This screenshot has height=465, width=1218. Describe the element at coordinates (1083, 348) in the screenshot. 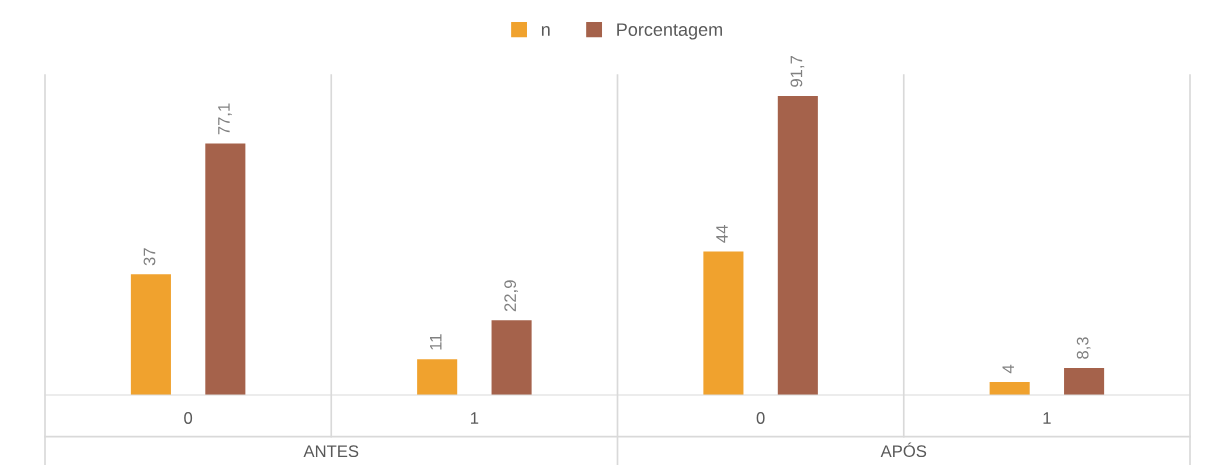

I see `data-label: 8,3` at that location.